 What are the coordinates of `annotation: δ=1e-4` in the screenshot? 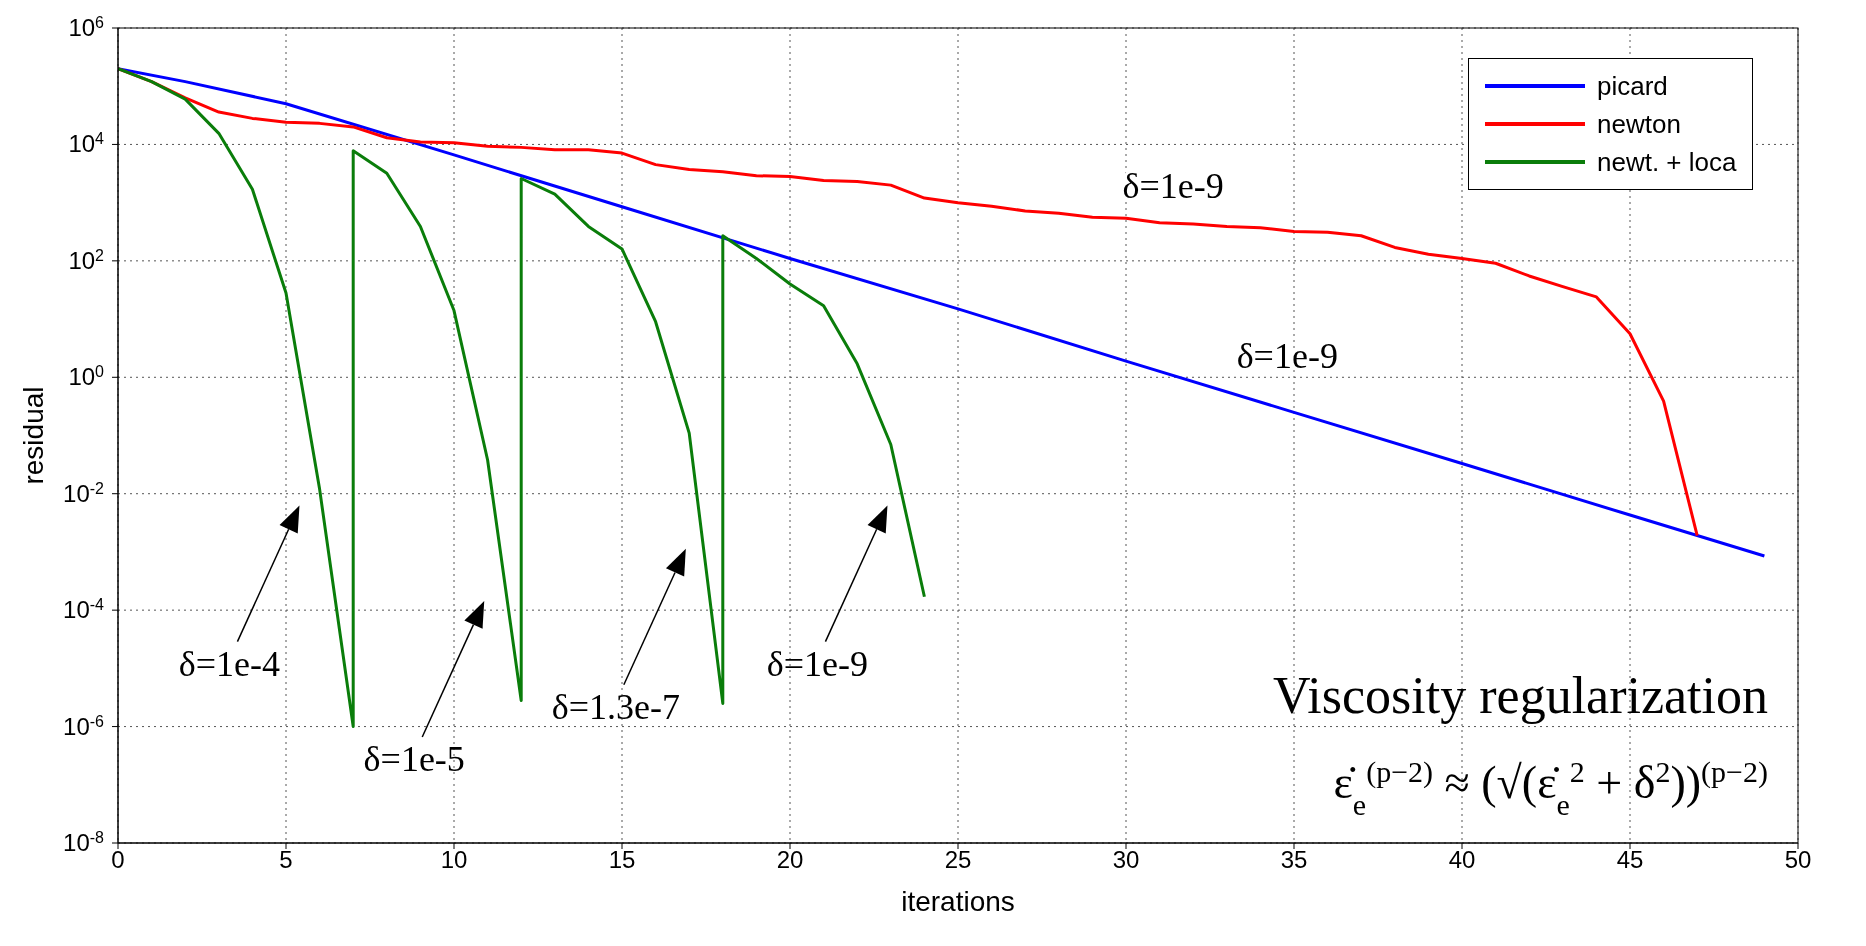 It's located at (229, 663).